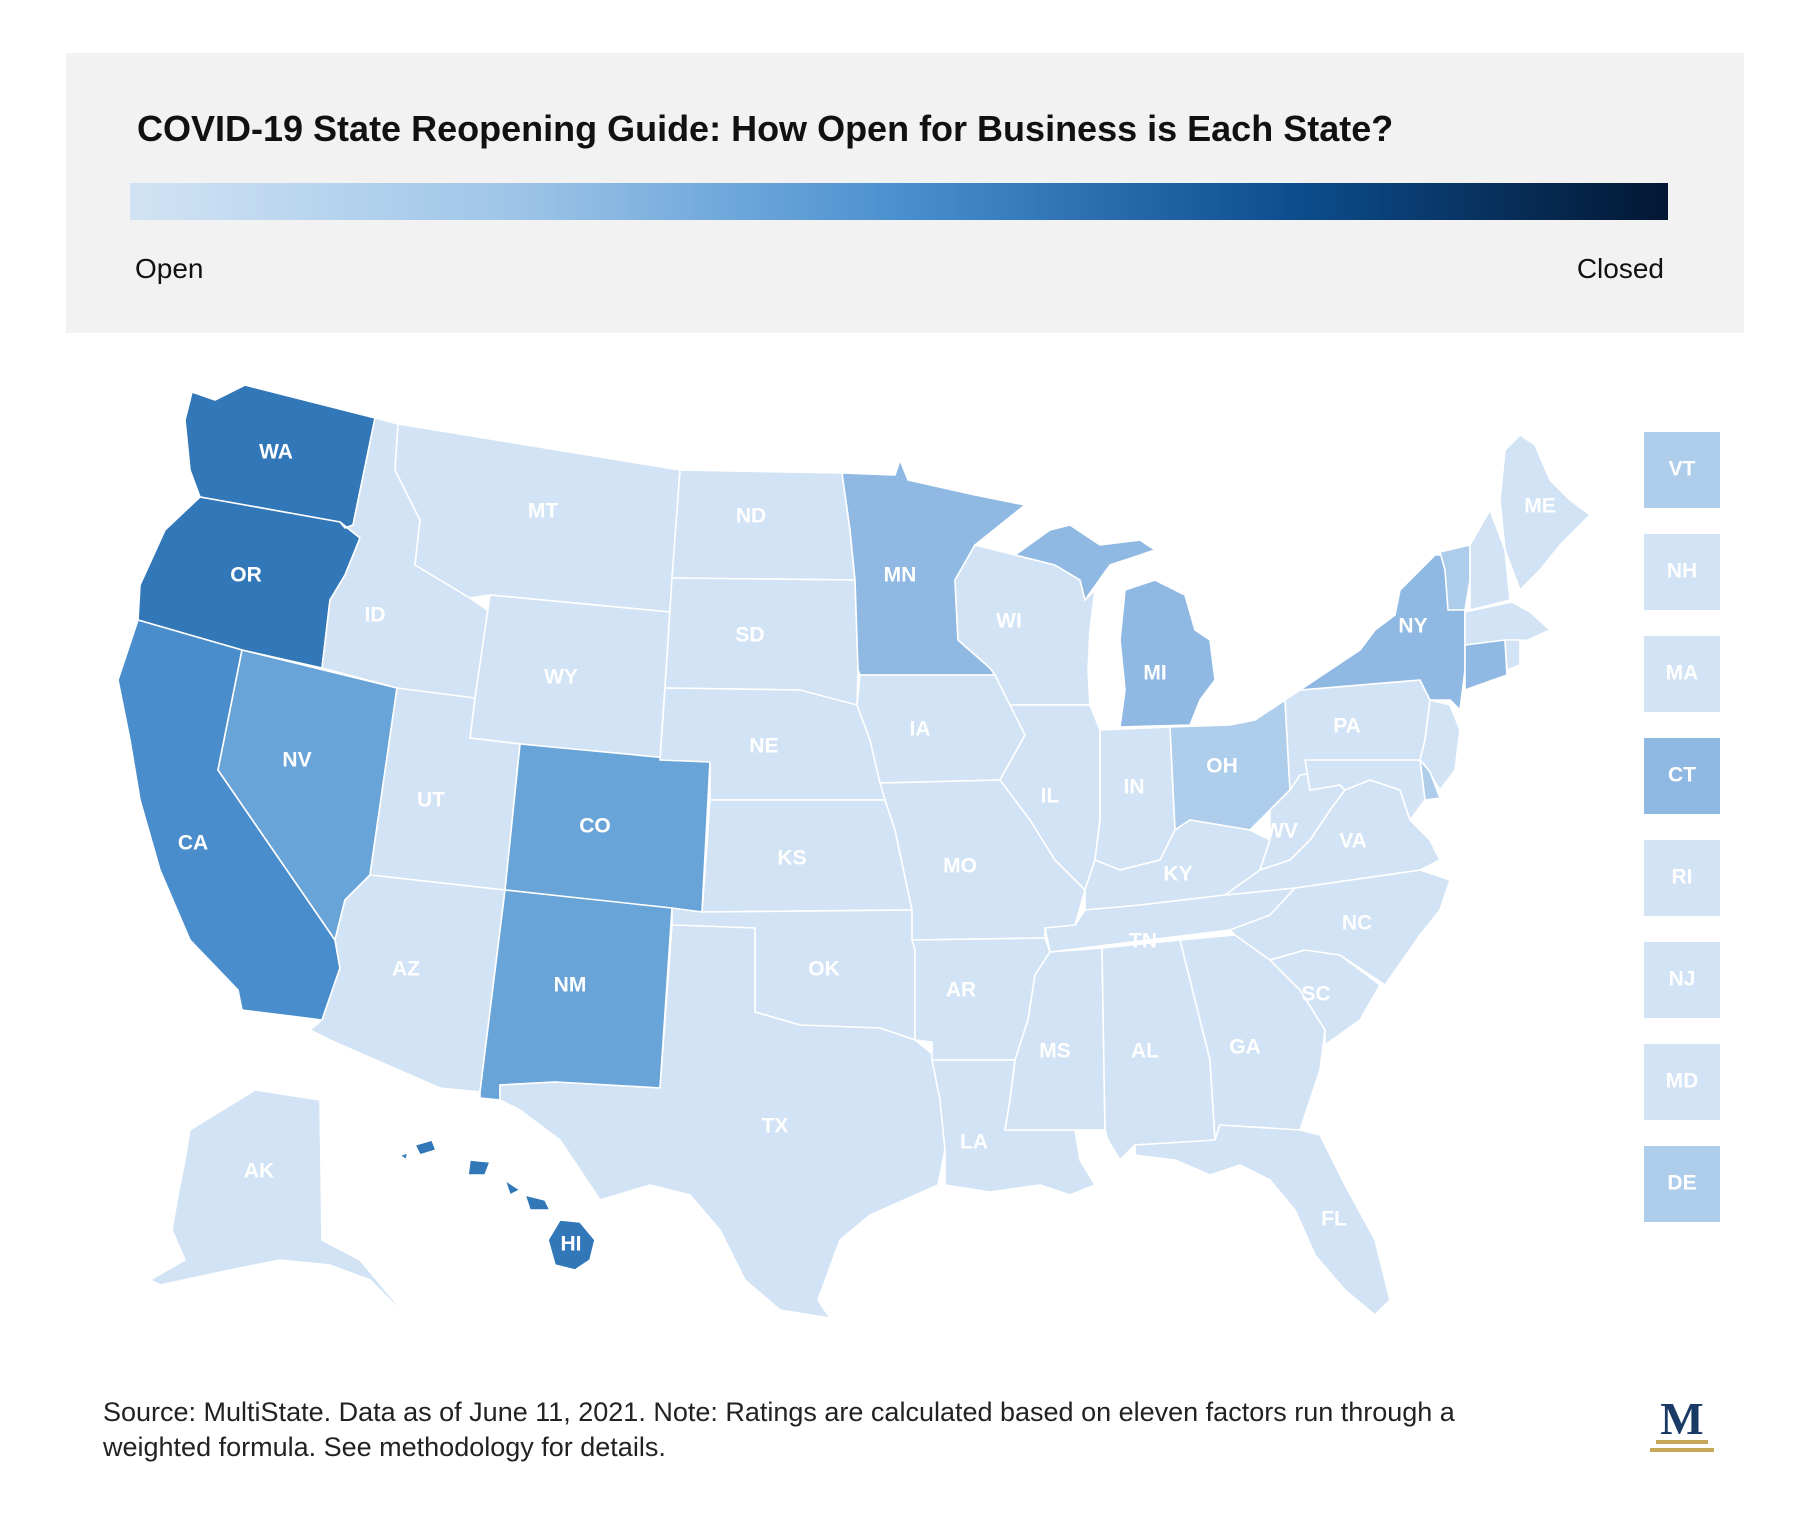  I want to click on state-label-WA: WA, so click(276, 452).